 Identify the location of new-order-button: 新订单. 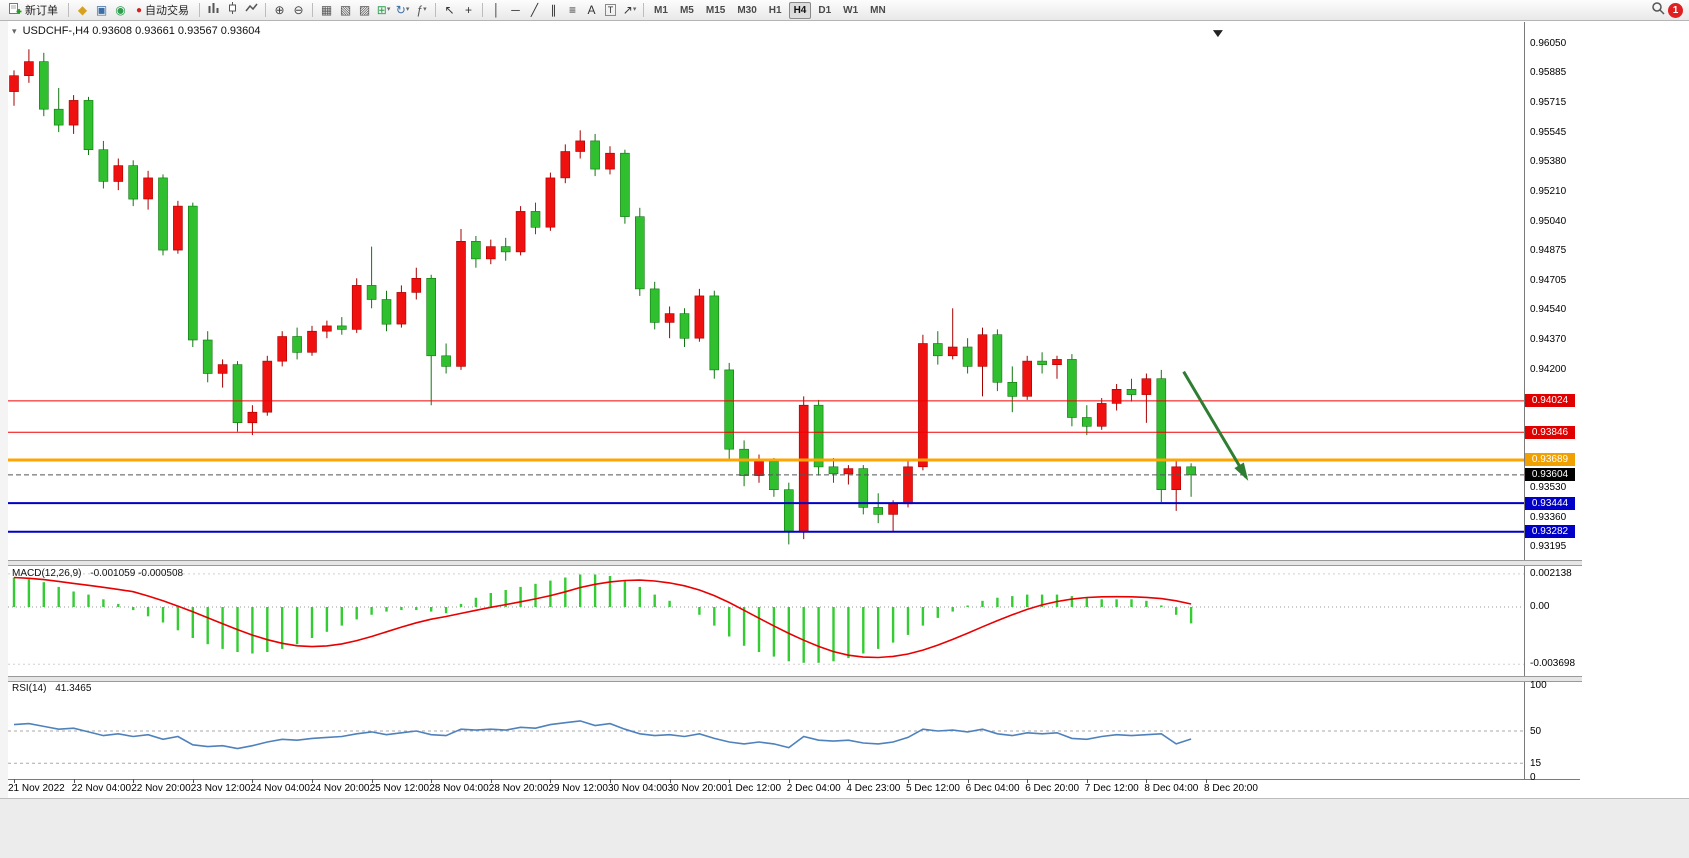
(33, 10).